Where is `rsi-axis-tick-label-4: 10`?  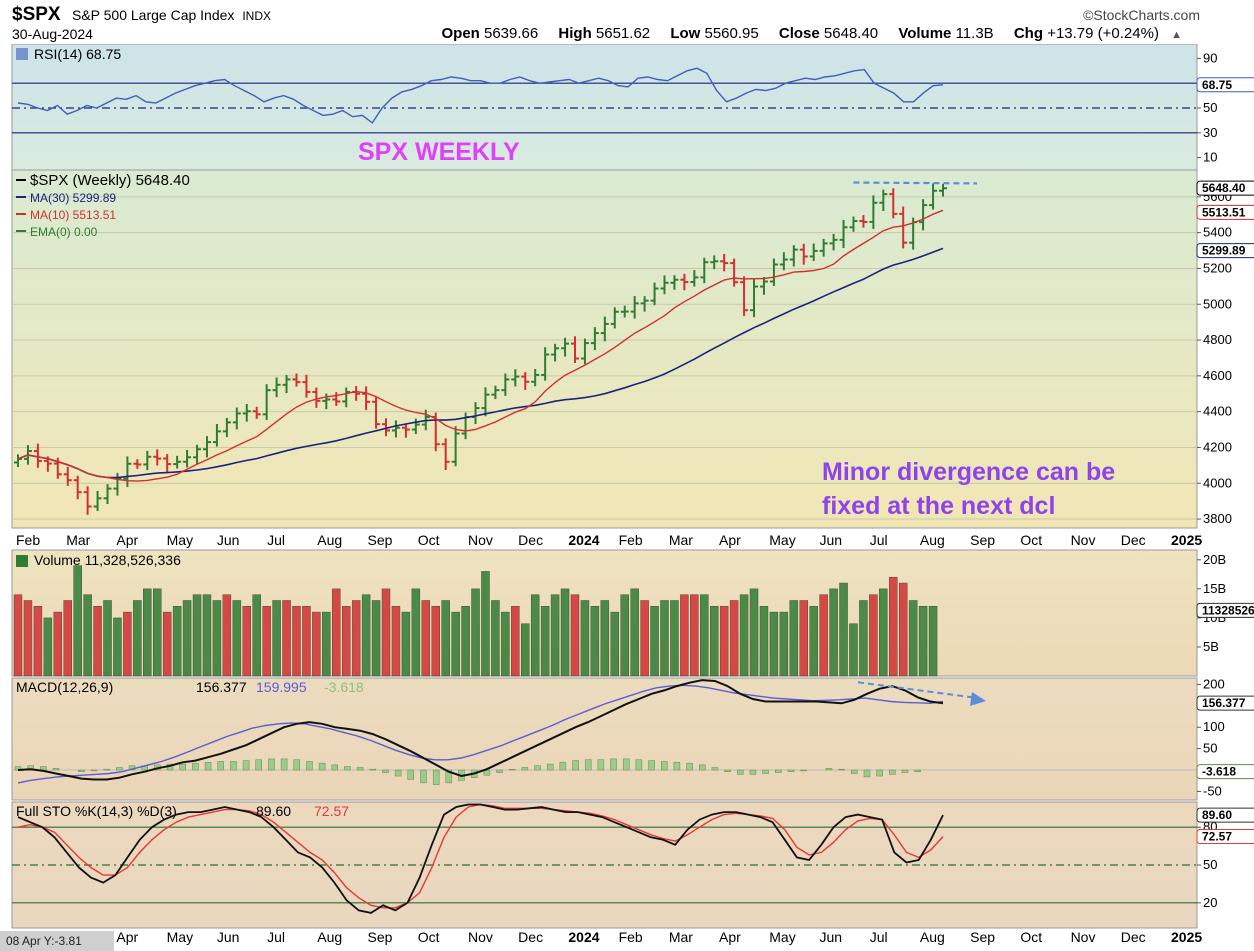
rsi-axis-tick-label-4: 10 is located at coordinates (1210, 157).